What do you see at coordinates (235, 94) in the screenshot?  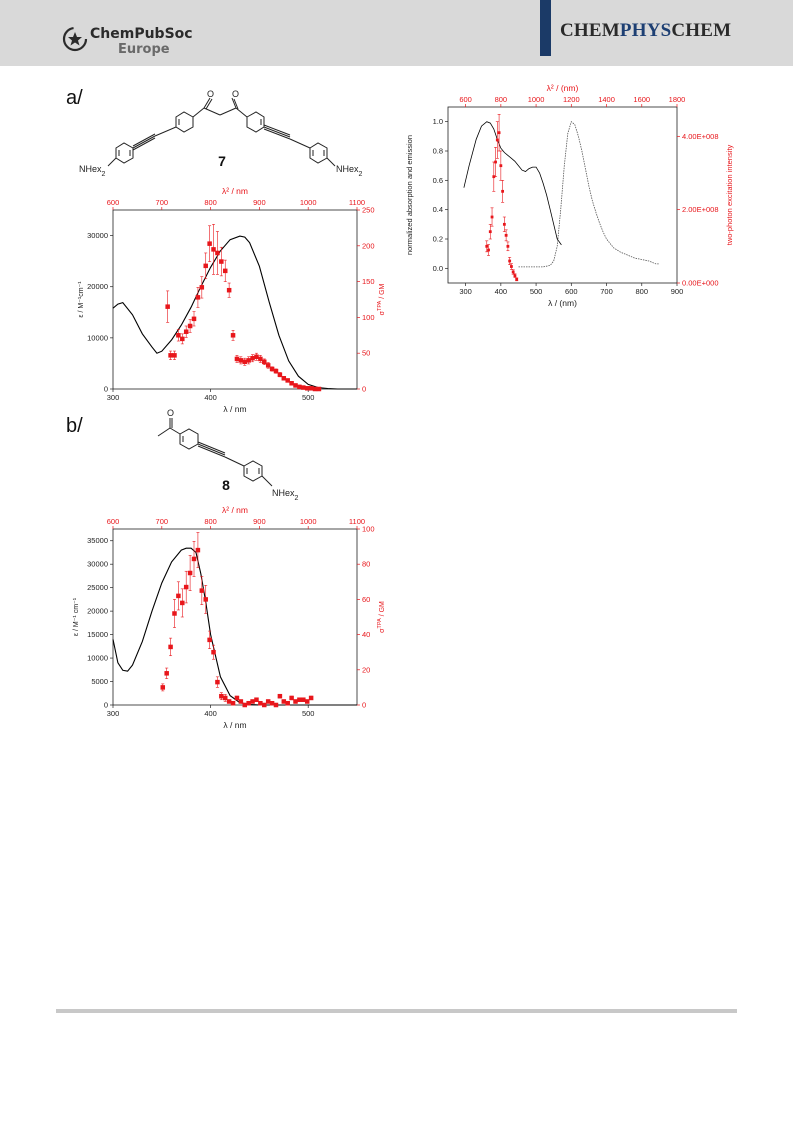 I see `compound-7-oxygen-right: O` at bounding box center [235, 94].